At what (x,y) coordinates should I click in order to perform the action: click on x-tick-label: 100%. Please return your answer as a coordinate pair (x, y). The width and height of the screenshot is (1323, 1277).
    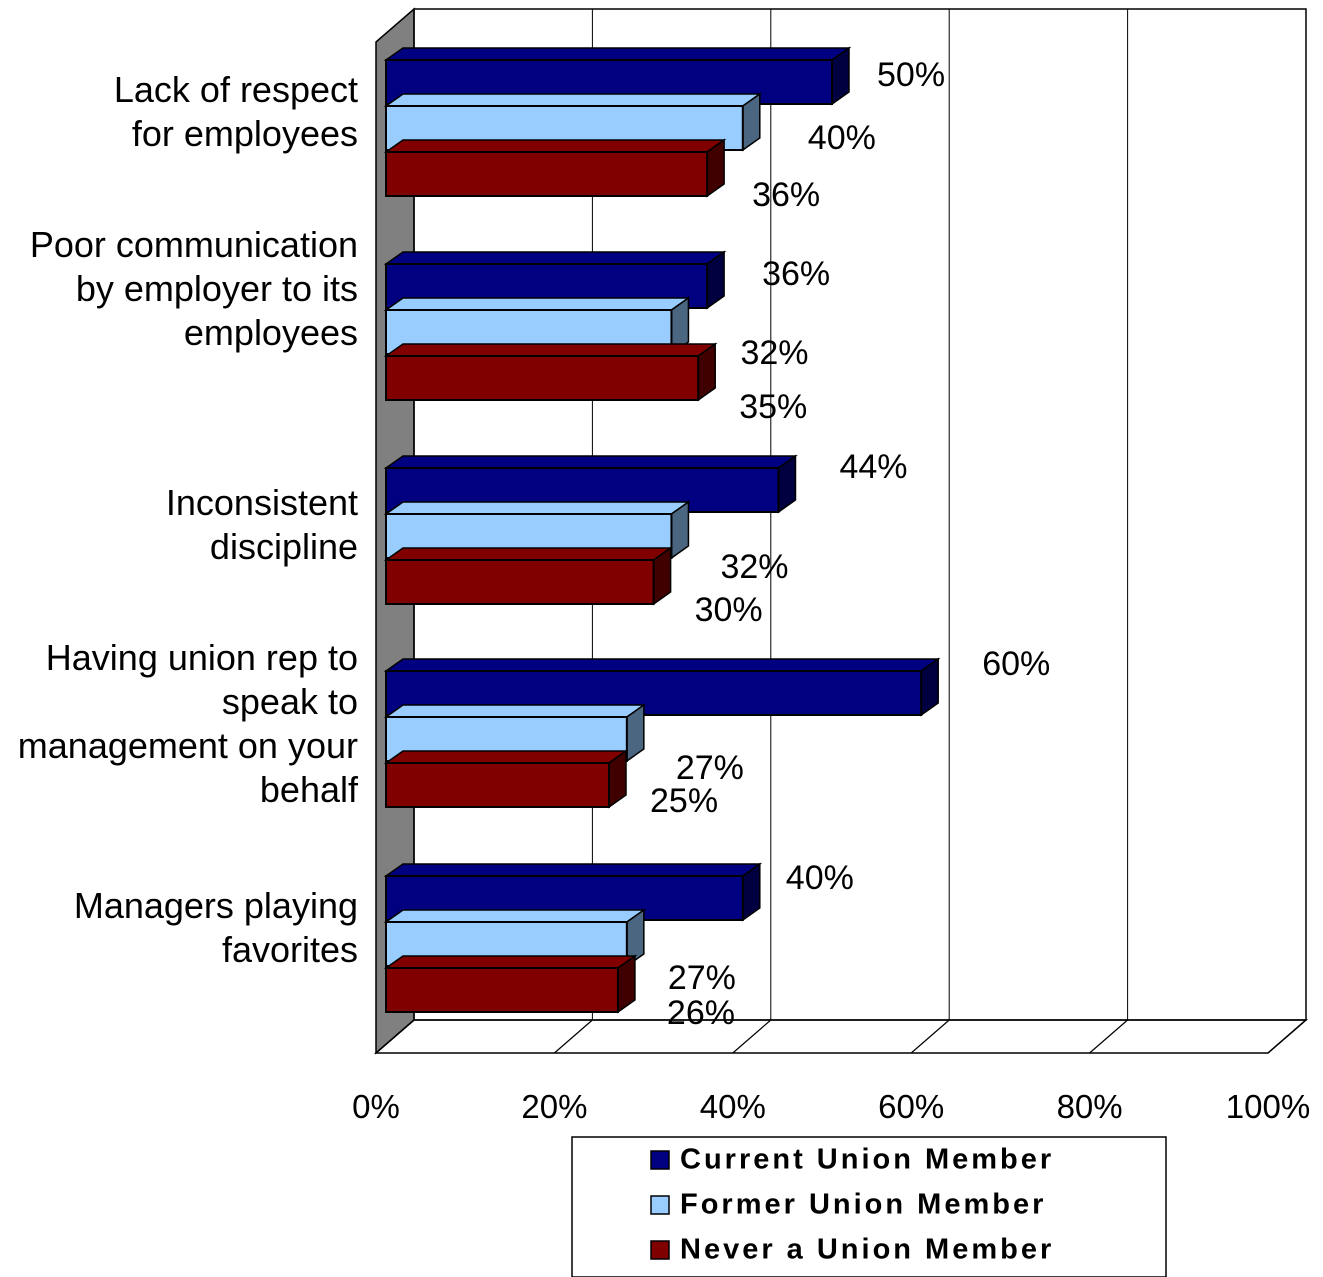
    Looking at the image, I should click on (1268, 1106).